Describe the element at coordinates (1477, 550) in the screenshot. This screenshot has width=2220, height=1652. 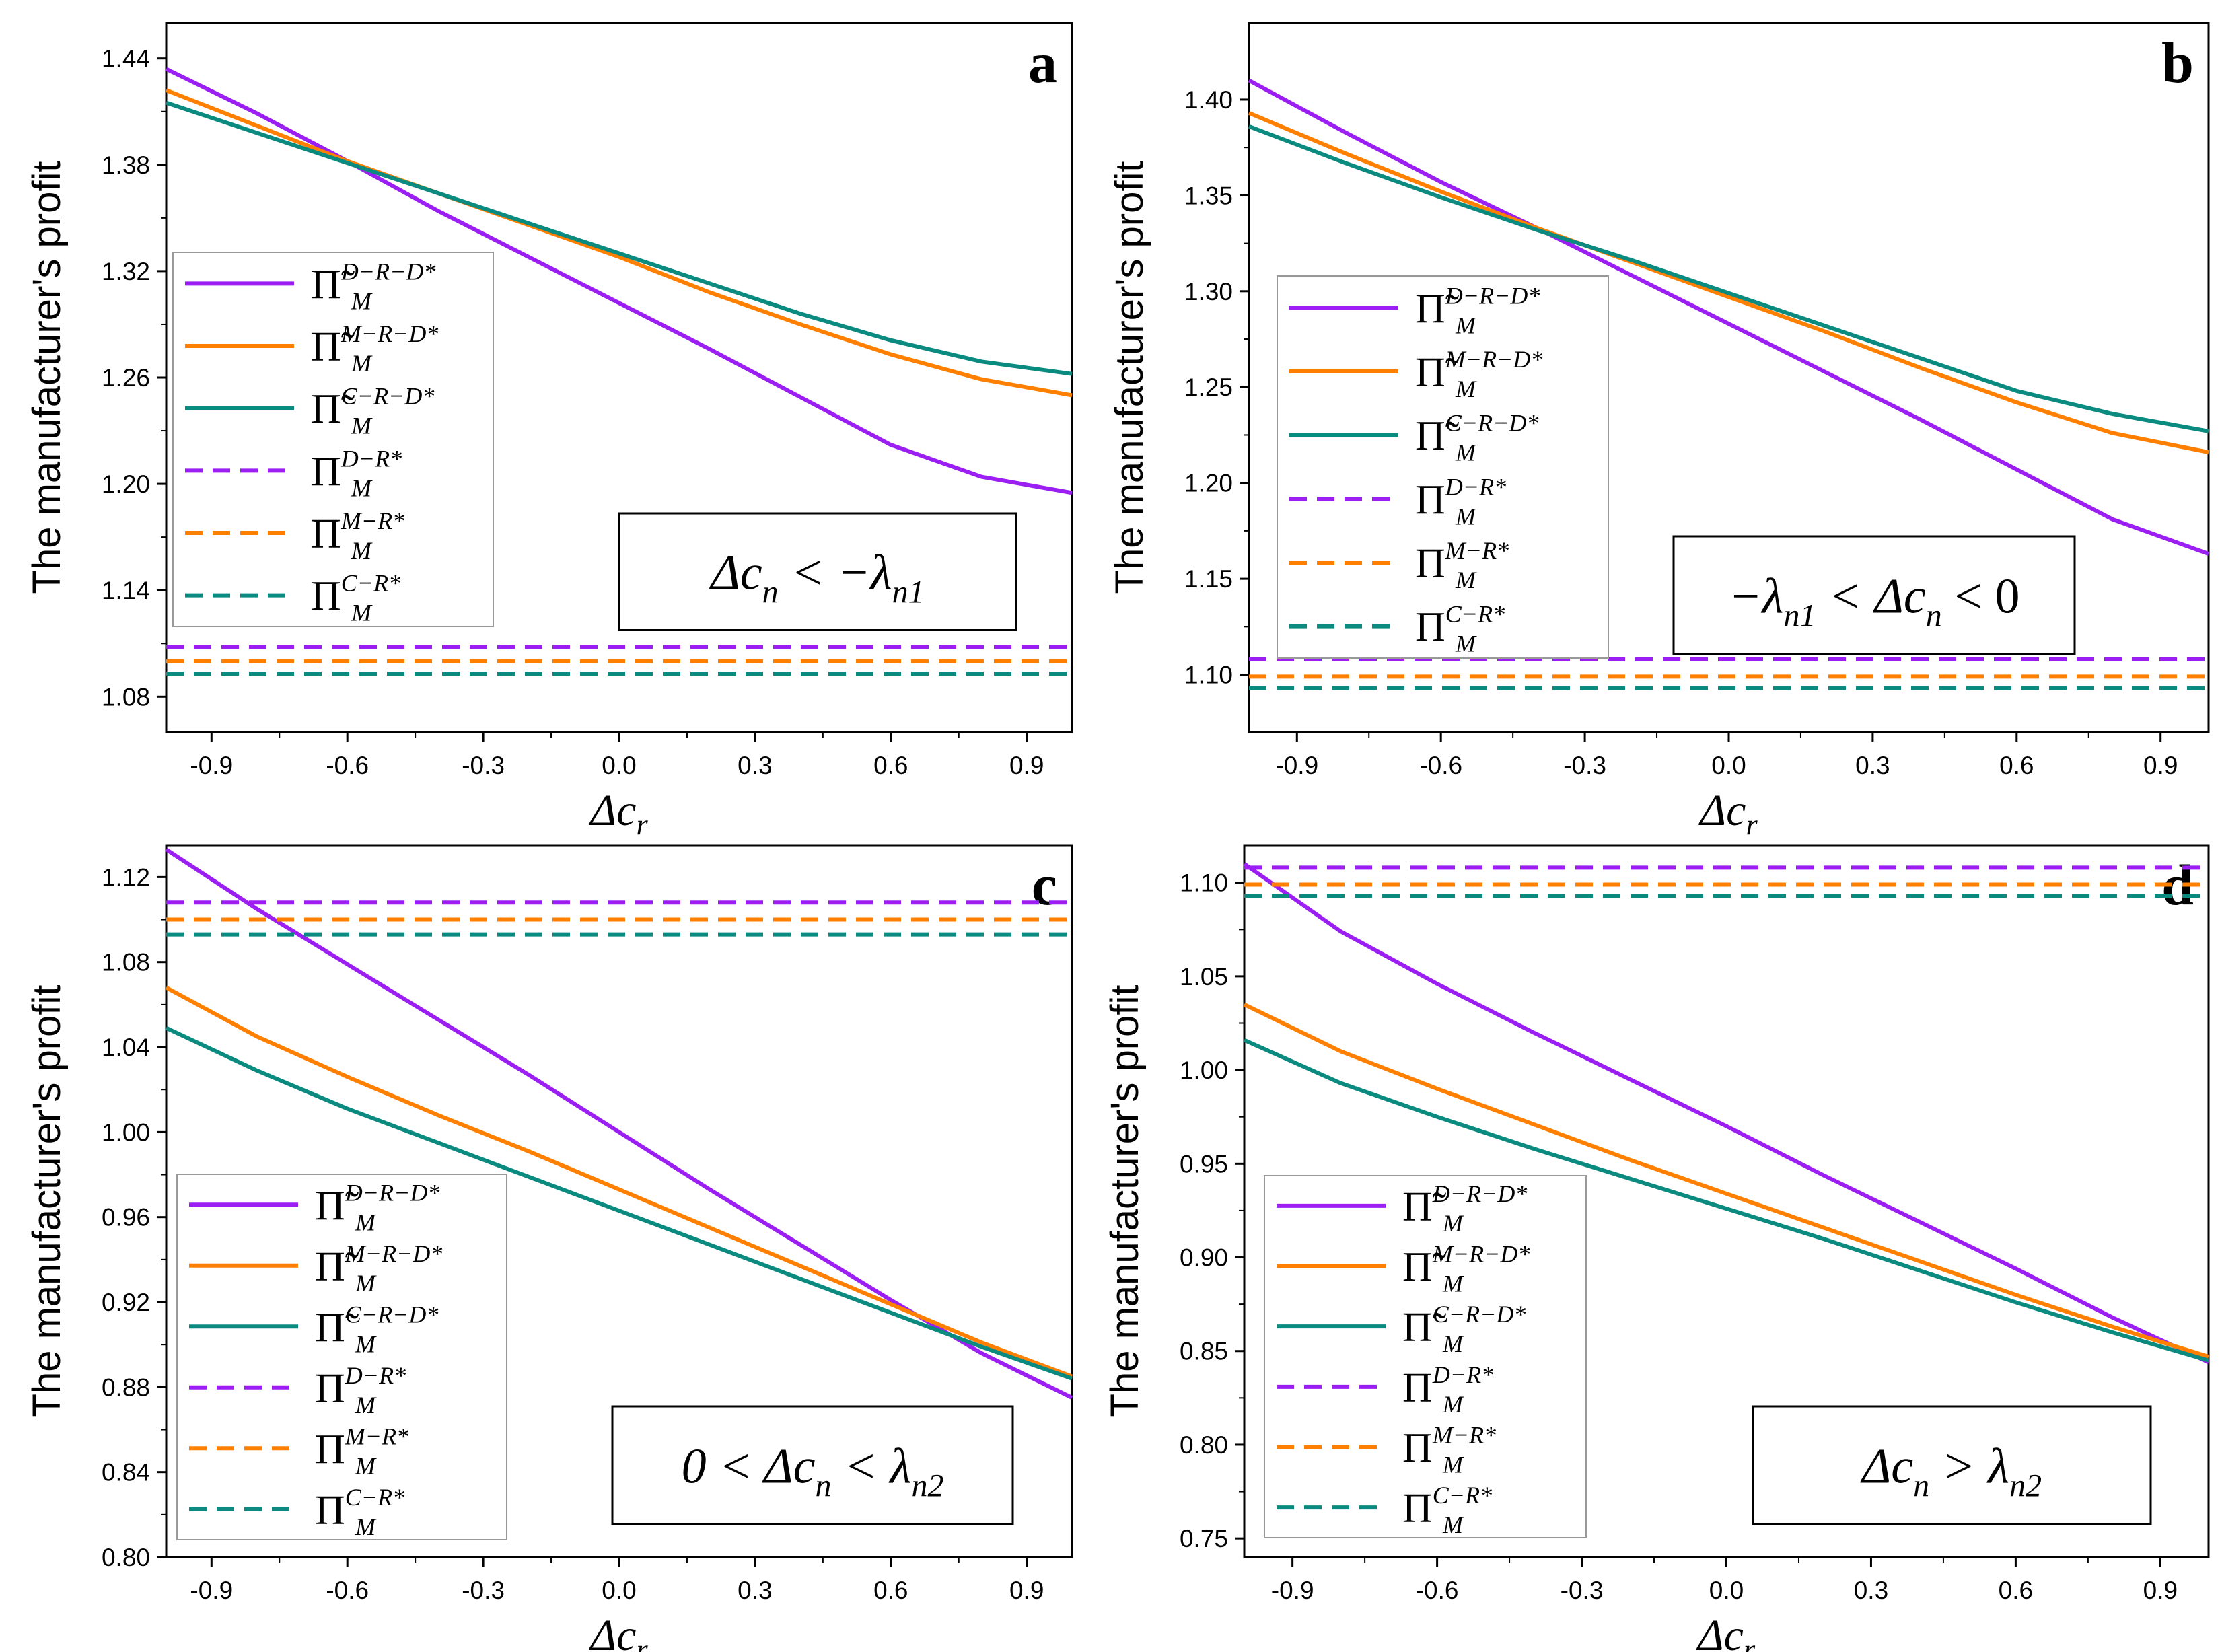
I see `legend-label-sup: M−R*` at that location.